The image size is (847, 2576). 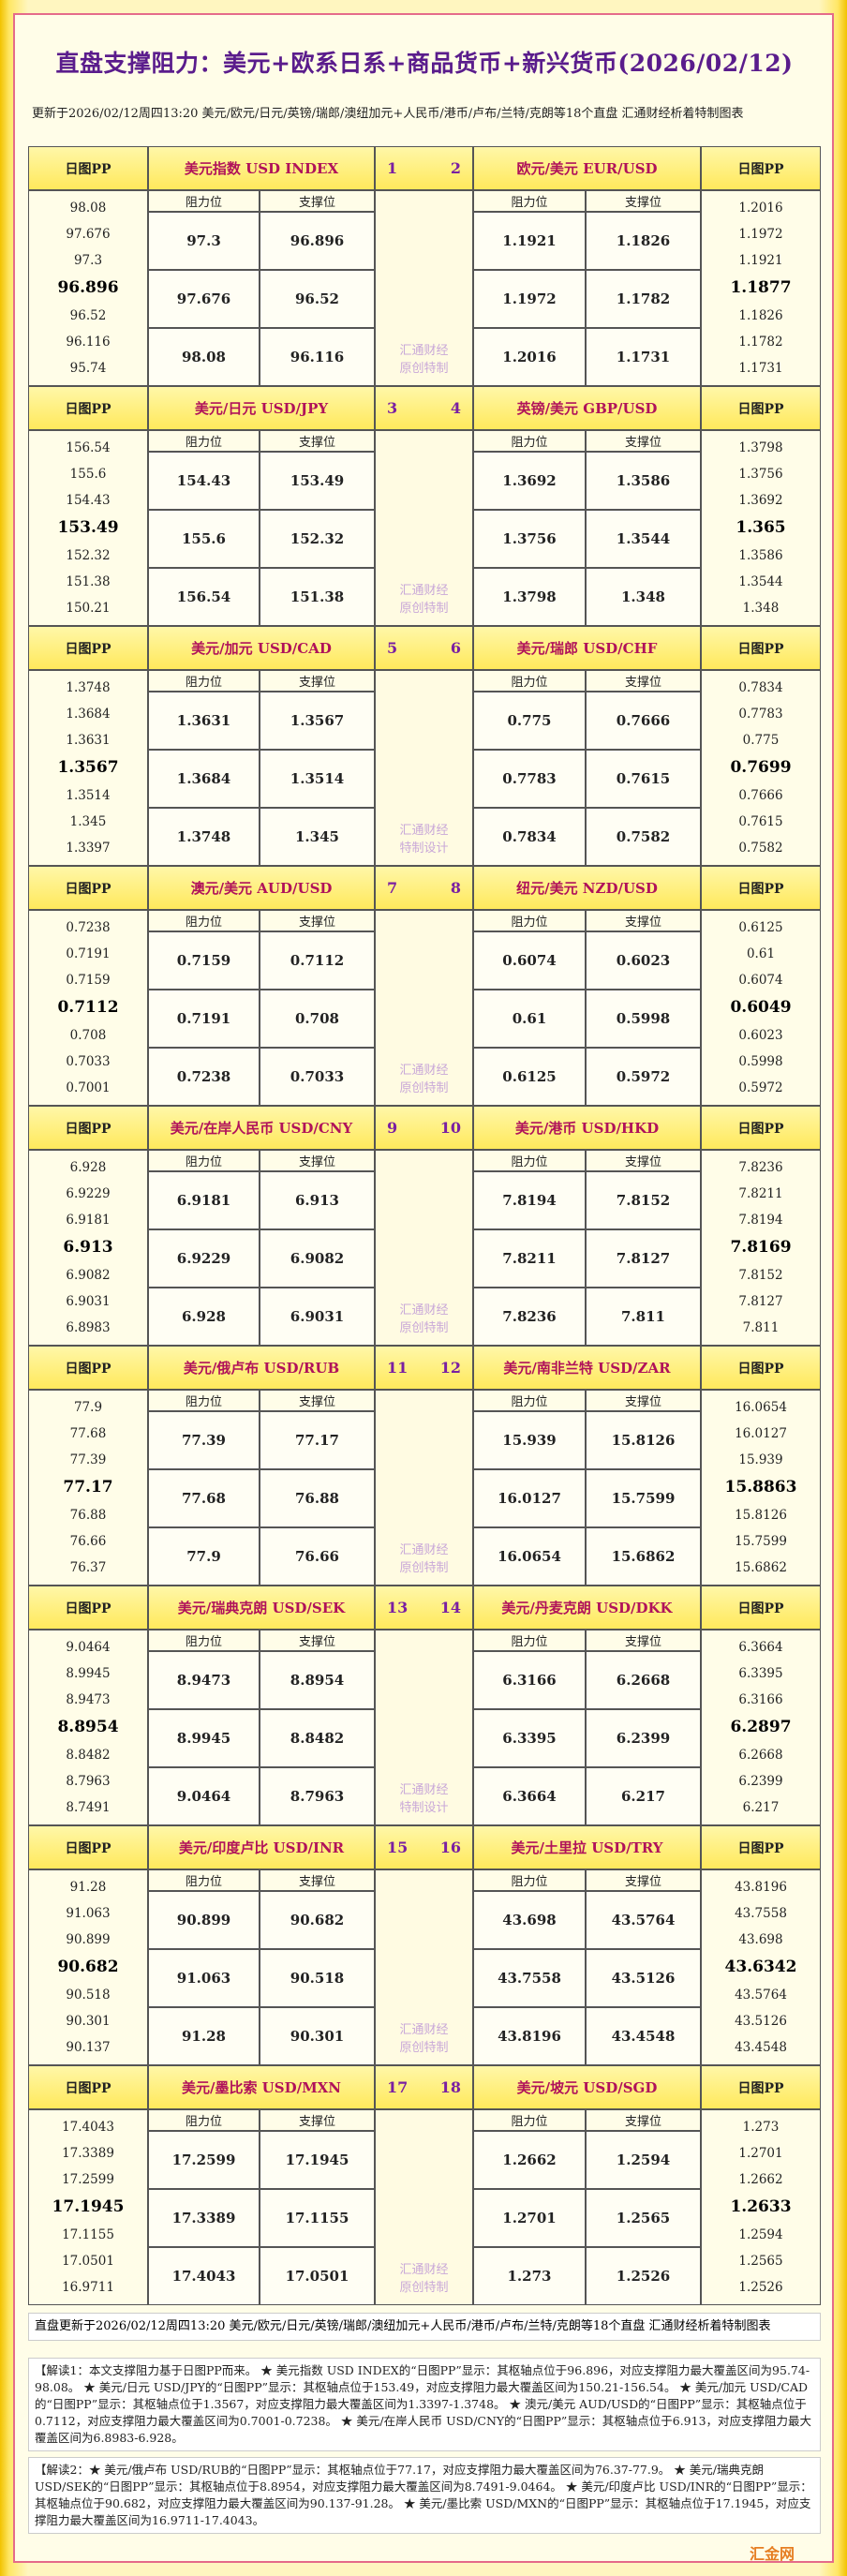 What do you see at coordinates (317, 357) in the screenshot?
I see `support-value: 96.116` at bounding box center [317, 357].